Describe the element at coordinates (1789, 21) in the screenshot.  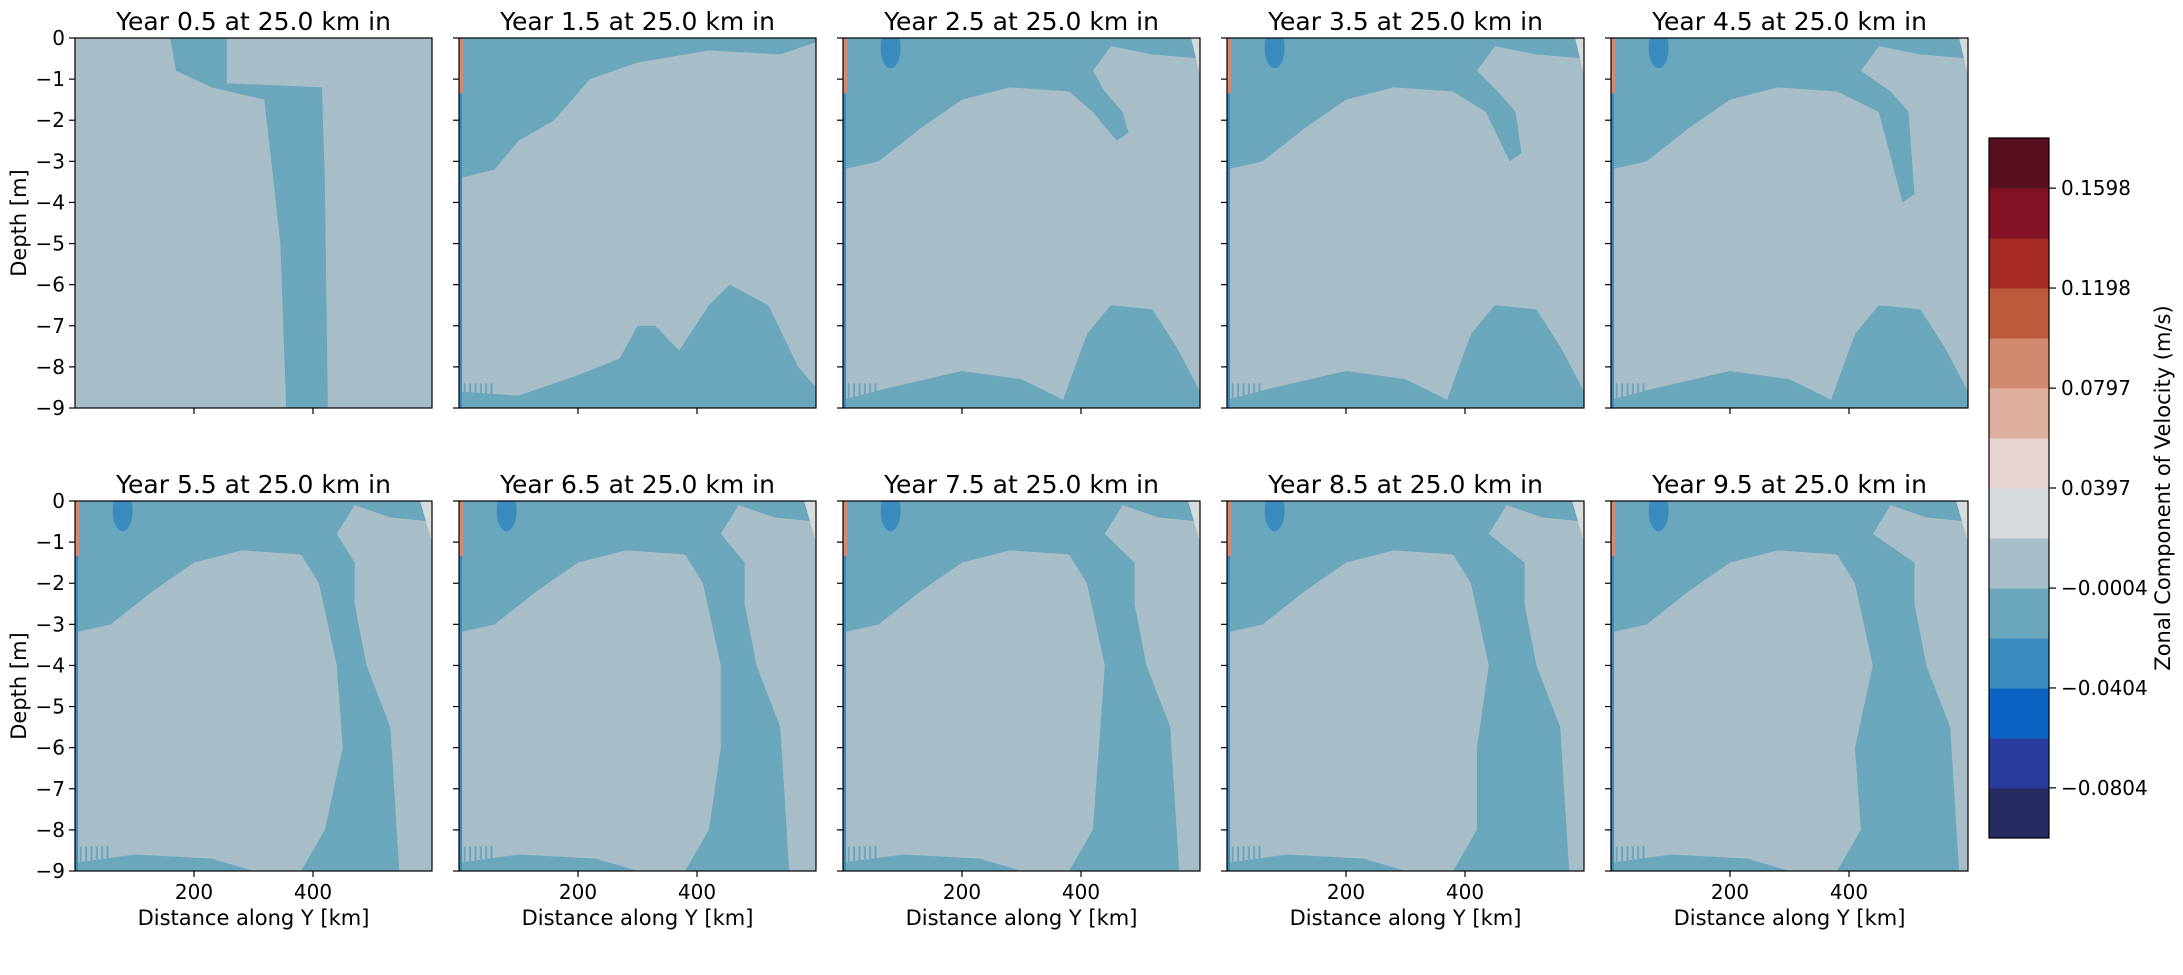
I see `panel-title: Year 4.5 at 25.0 km in` at that location.